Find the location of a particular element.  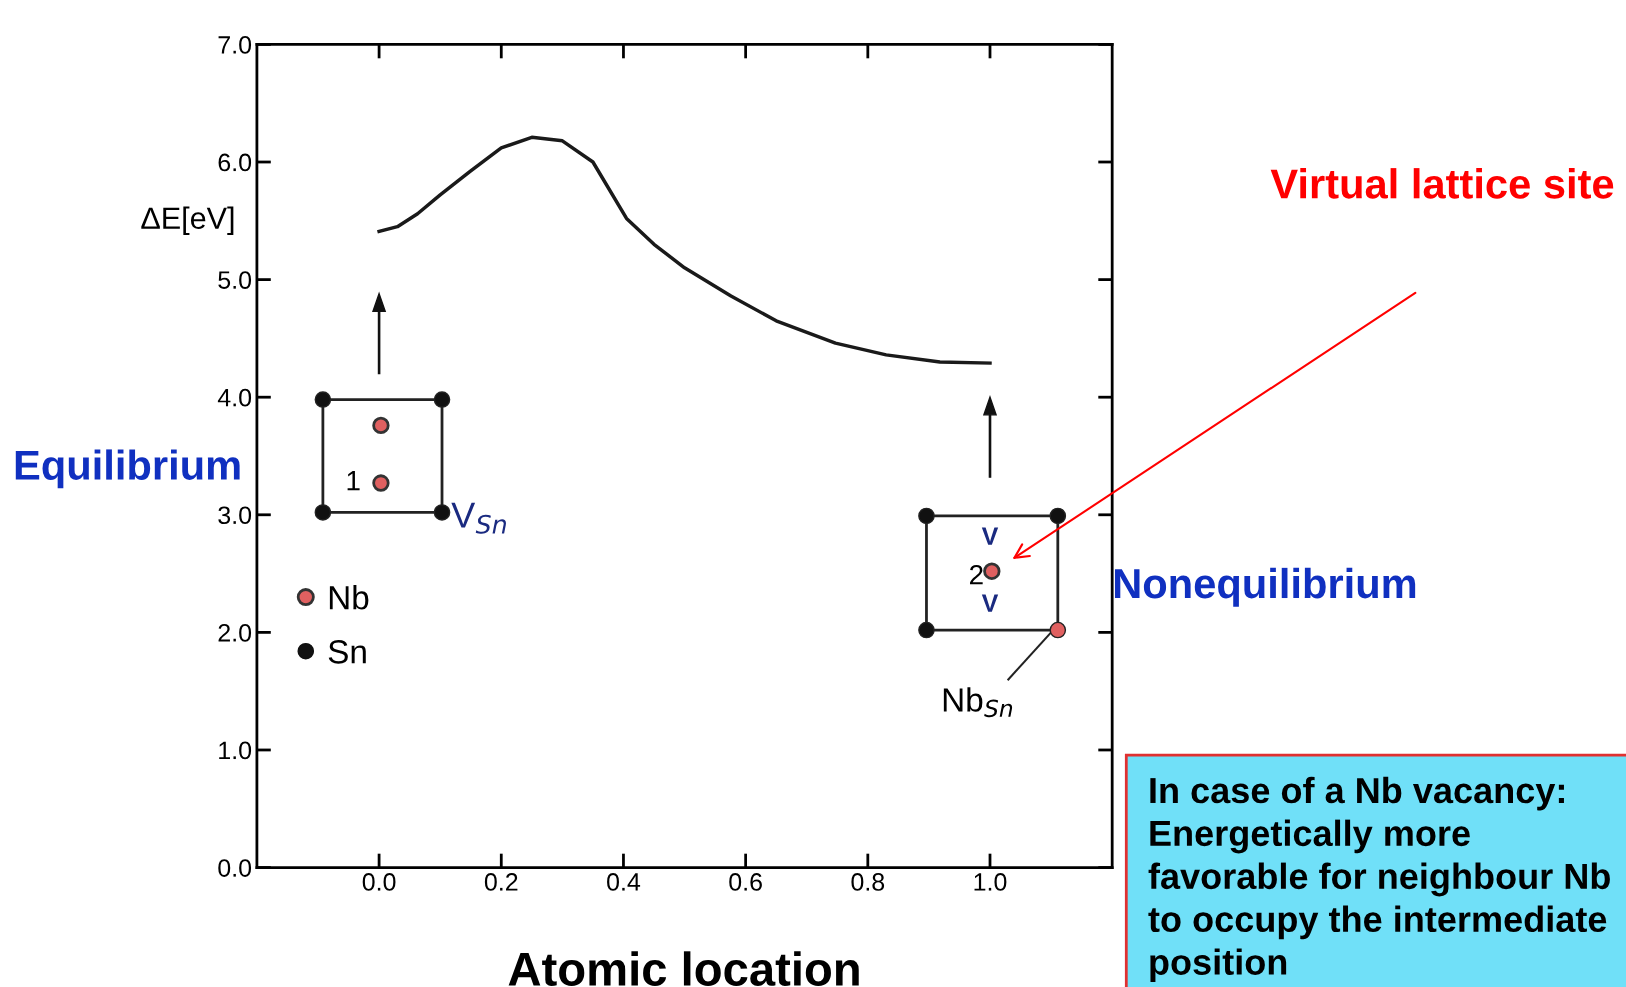

annotation: 1 is located at coordinates (353, 481).